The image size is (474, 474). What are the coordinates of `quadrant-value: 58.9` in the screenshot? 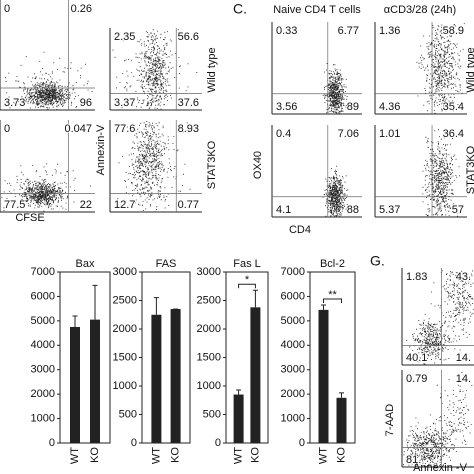 It's located at (453, 31).